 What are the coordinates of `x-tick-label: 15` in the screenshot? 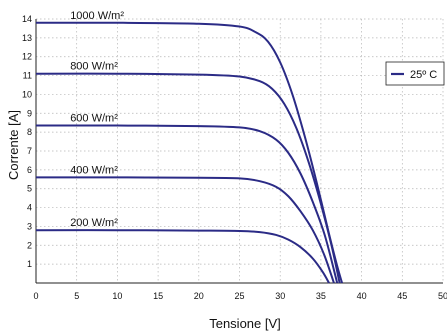 It's located at (158, 296).